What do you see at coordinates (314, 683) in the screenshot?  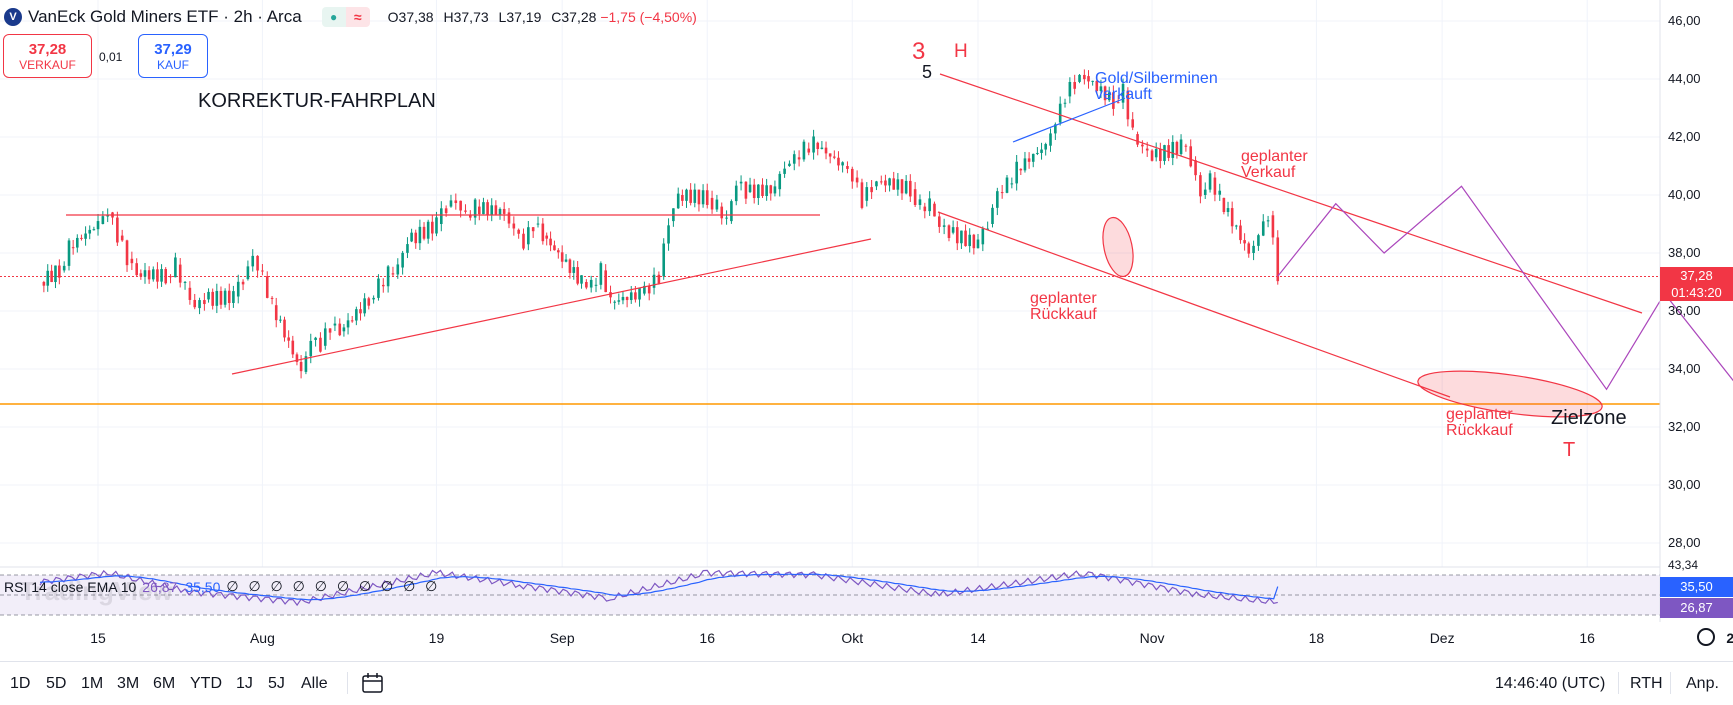 I see `timeframe-alle: Alle` at bounding box center [314, 683].